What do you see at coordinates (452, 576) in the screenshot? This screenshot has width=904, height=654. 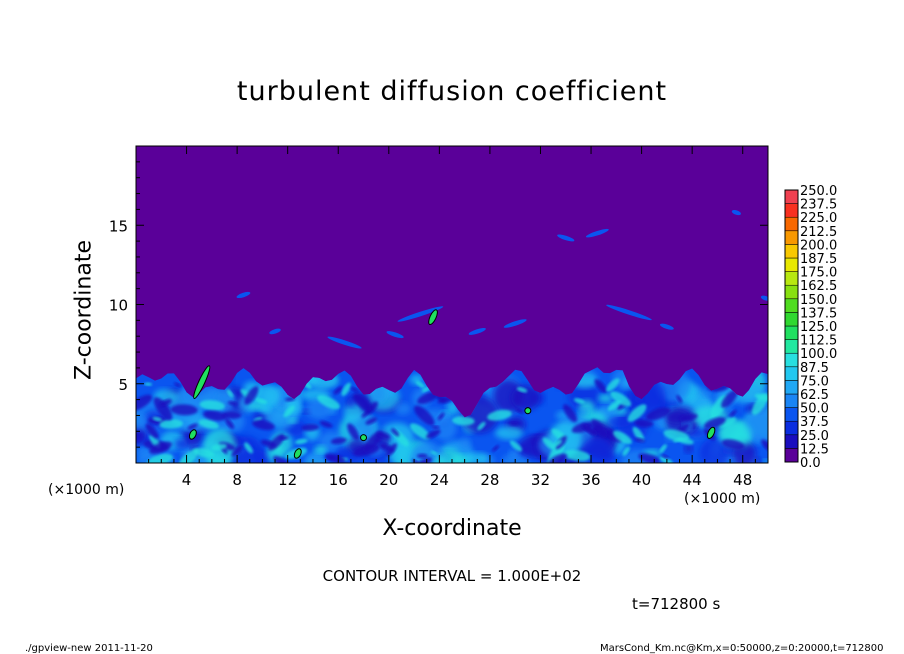 I see `contour-interval: CONTOUR INTERVAL = 1.000E+02` at bounding box center [452, 576].